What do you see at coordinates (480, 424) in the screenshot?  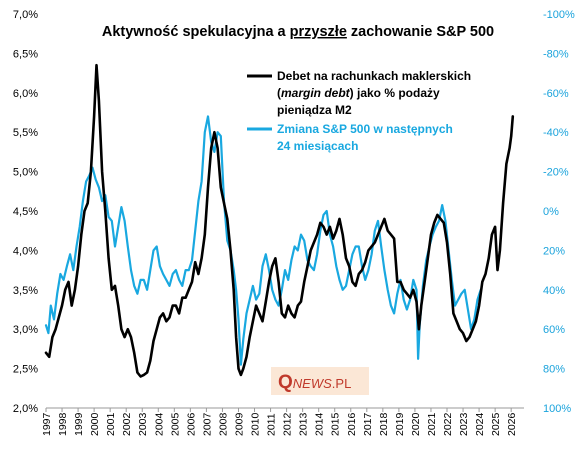 I see `x-tick-label: 2024` at bounding box center [480, 424].